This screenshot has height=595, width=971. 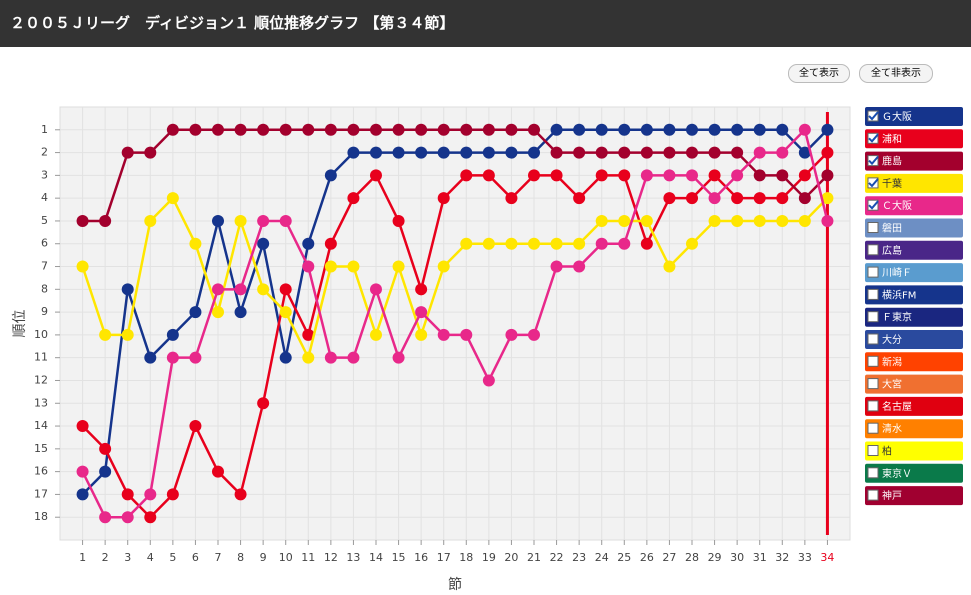 I want to click on hide-all-button: 全て非表示, so click(x=896, y=73).